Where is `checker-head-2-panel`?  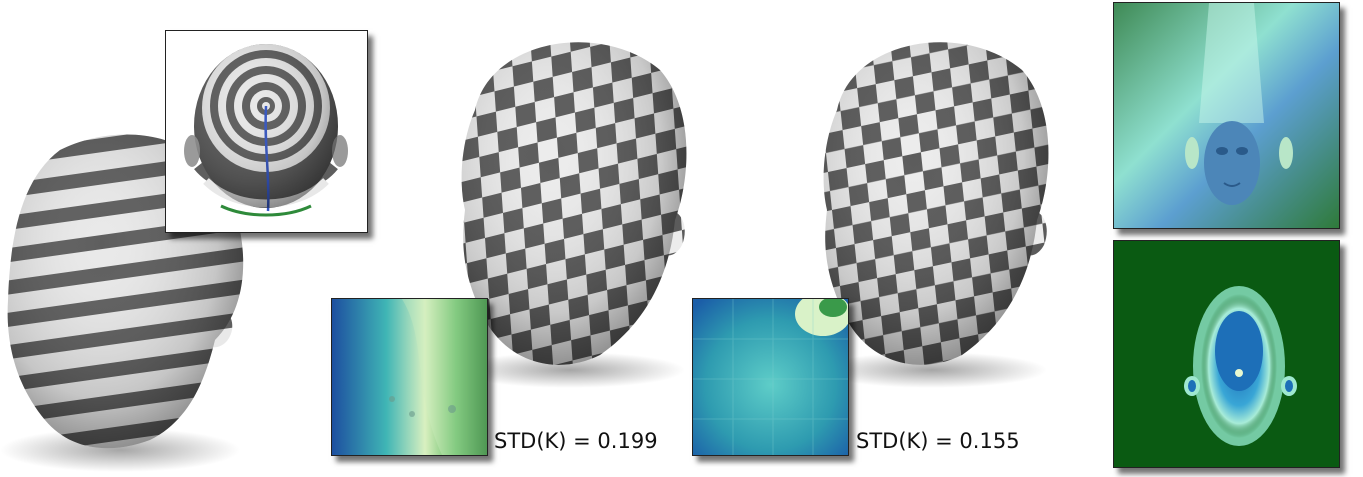 checker-head-2-panel is located at coordinates (937, 205).